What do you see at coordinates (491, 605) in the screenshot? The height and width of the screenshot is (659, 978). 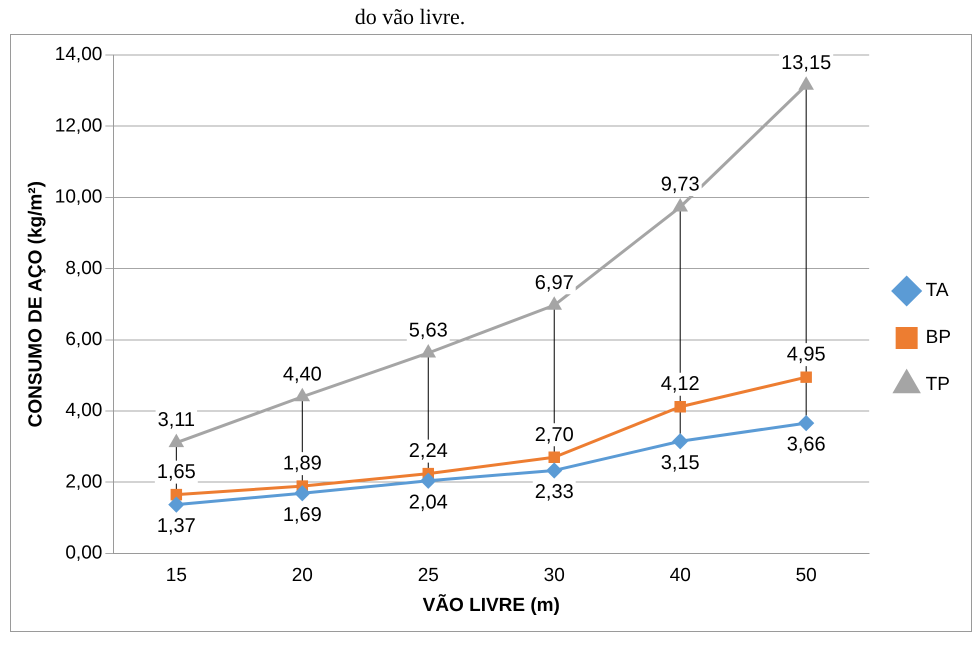 I see `x-axis-title: VÃO LIVRE (m)` at bounding box center [491, 605].